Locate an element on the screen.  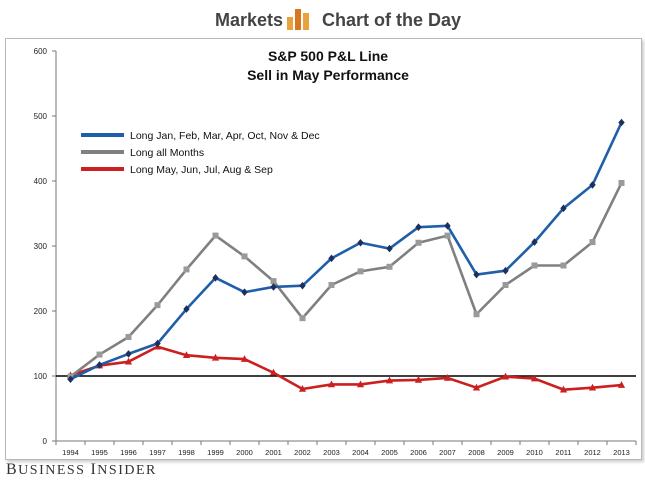
x-tick-label: 2011 is located at coordinates (563, 452).